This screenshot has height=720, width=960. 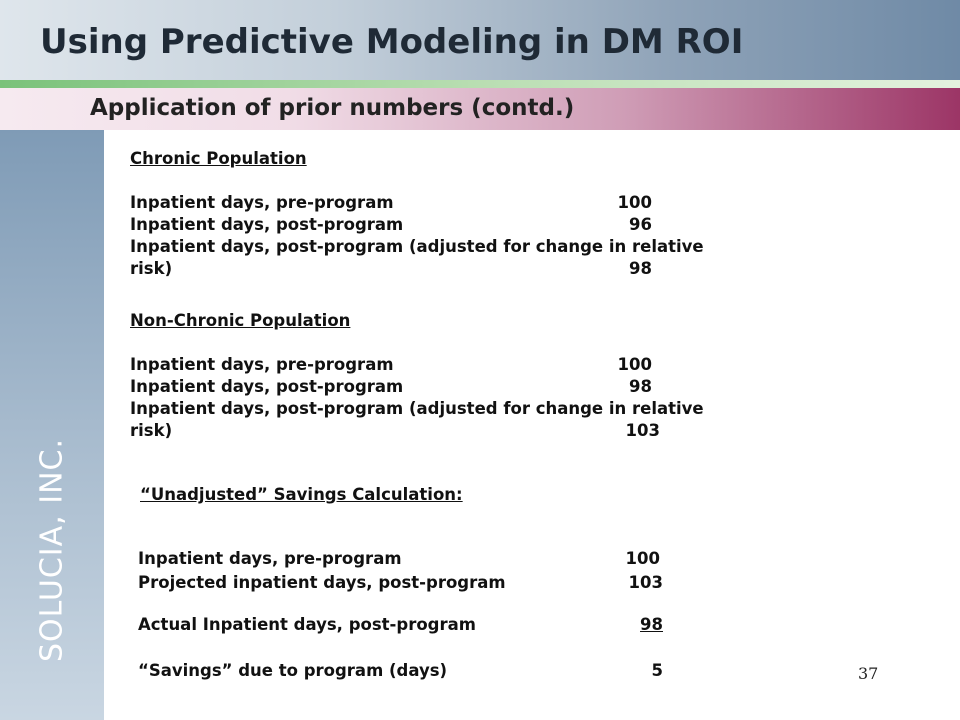 What do you see at coordinates (868, 673) in the screenshot?
I see `page-number: 37` at bounding box center [868, 673].